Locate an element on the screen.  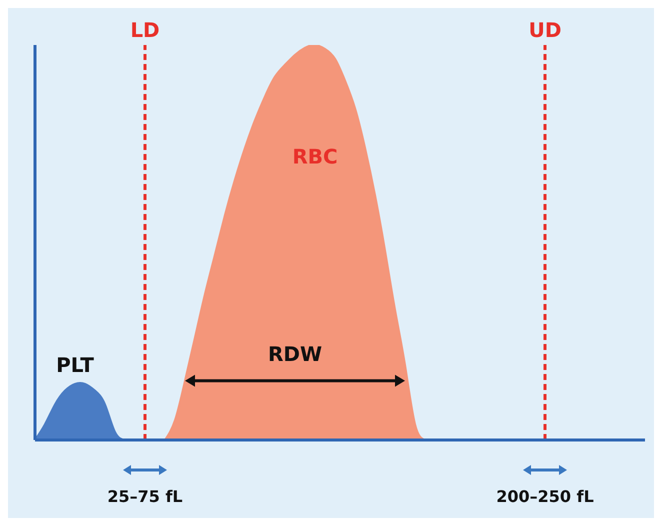
series-label: PLT is located at coordinates (75, 364).